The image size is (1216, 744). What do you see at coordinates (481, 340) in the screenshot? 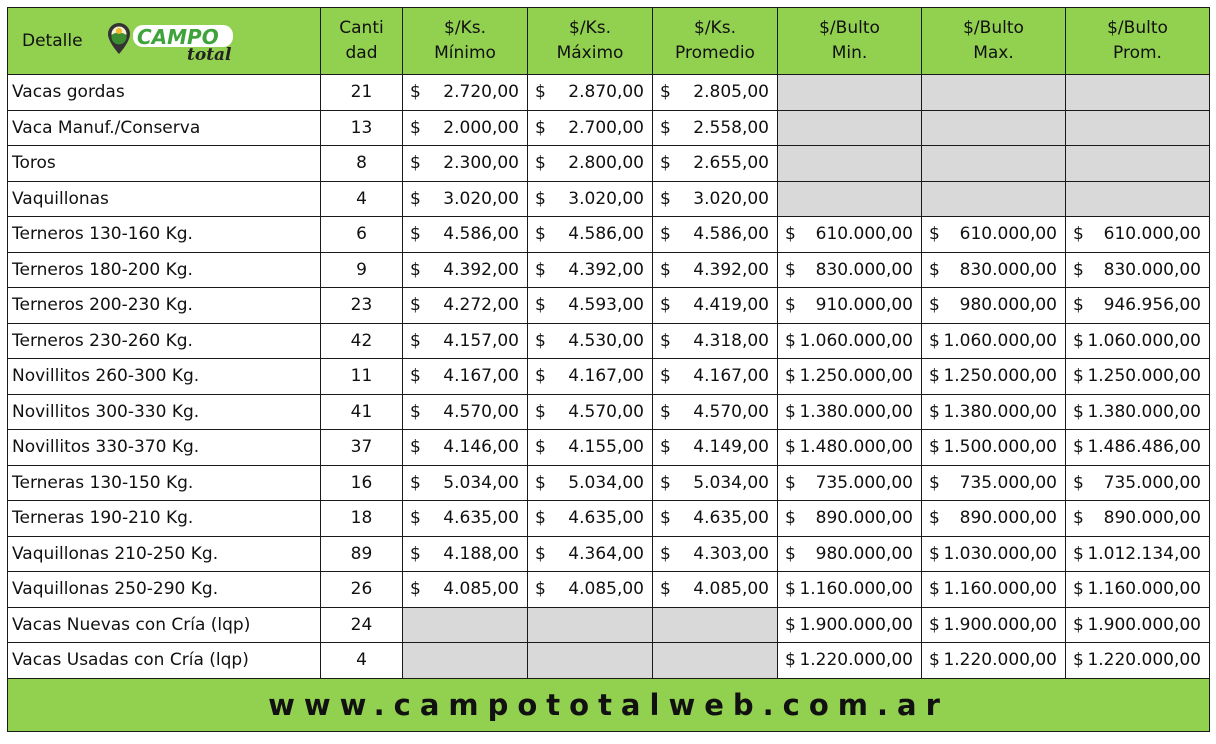
I see `price-value: 4.157,00` at bounding box center [481, 340].